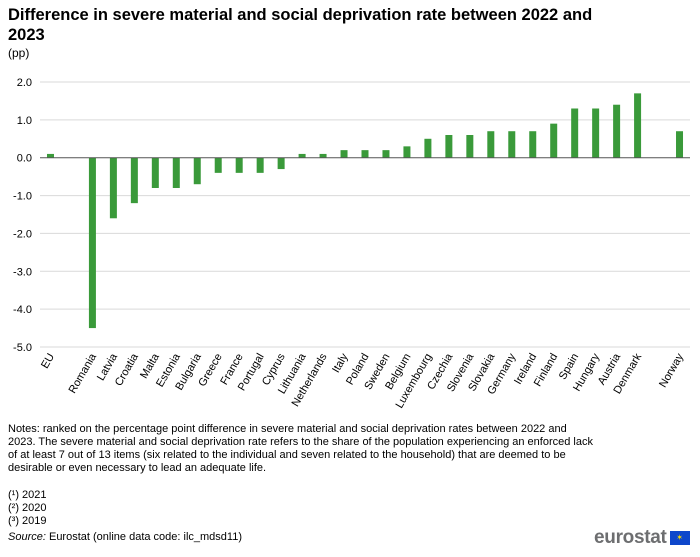  Describe the element at coordinates (671, 370) in the screenshot. I see `x-category-label: Norway` at that location.